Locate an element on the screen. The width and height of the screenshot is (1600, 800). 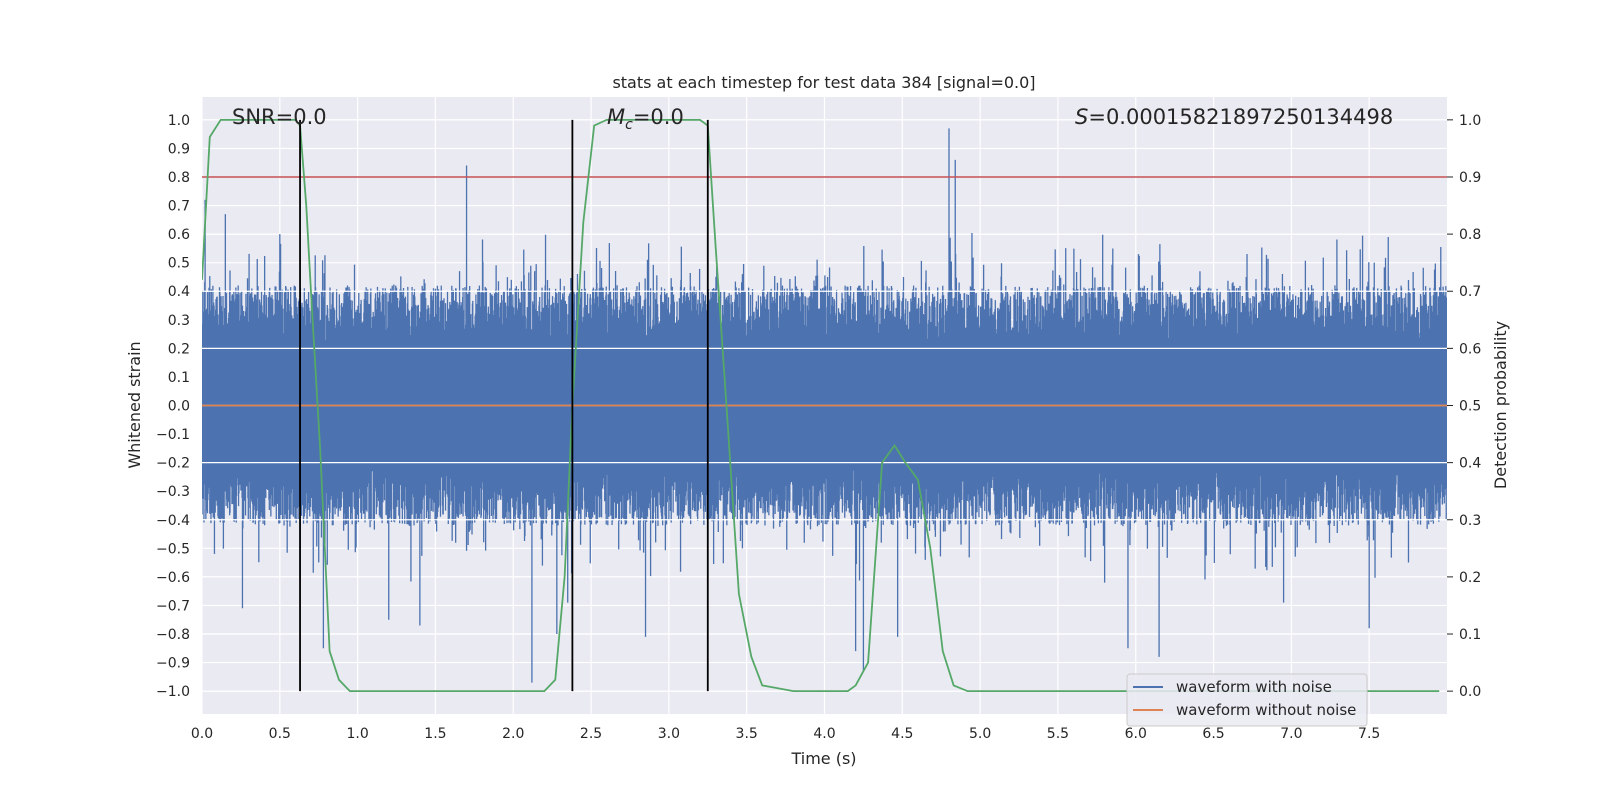
y-right-tick-label: 0.5 is located at coordinates (1470, 407).